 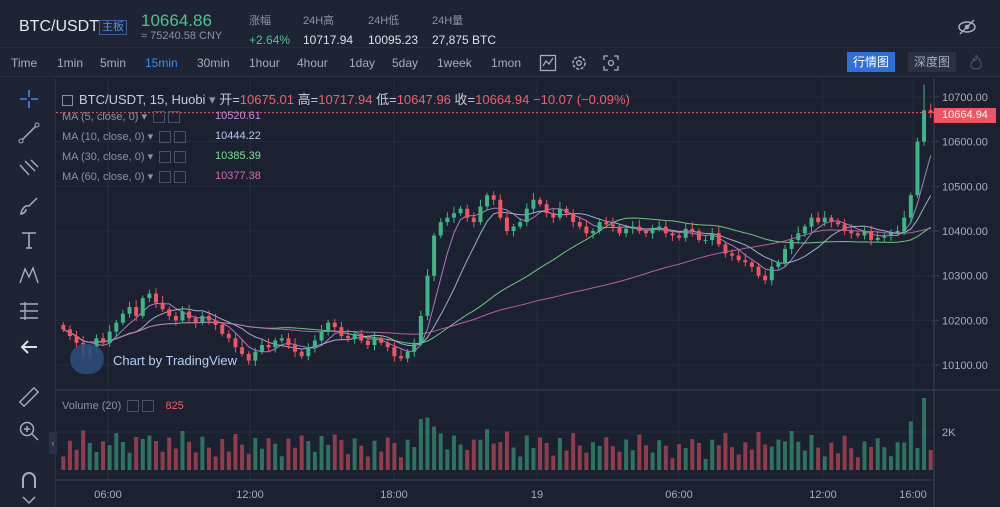 What do you see at coordinates (579, 63) in the screenshot?
I see `settings-gear-icon` at bounding box center [579, 63].